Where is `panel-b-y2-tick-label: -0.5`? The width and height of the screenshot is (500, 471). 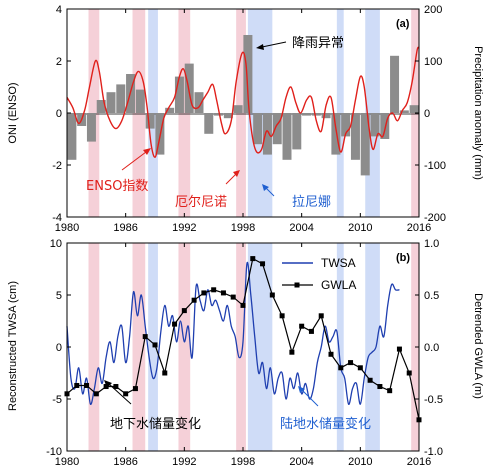
panel-b-y2-tick-label: -0.5 is located at coordinates (433, 400).